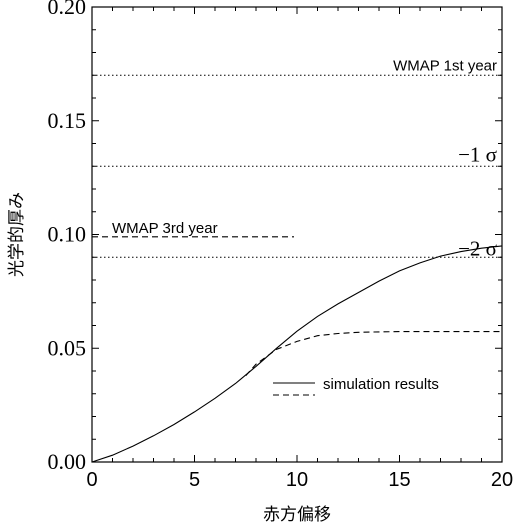 This screenshot has width=517, height=525. I want to click on legend-label: simulation results, so click(381, 384).